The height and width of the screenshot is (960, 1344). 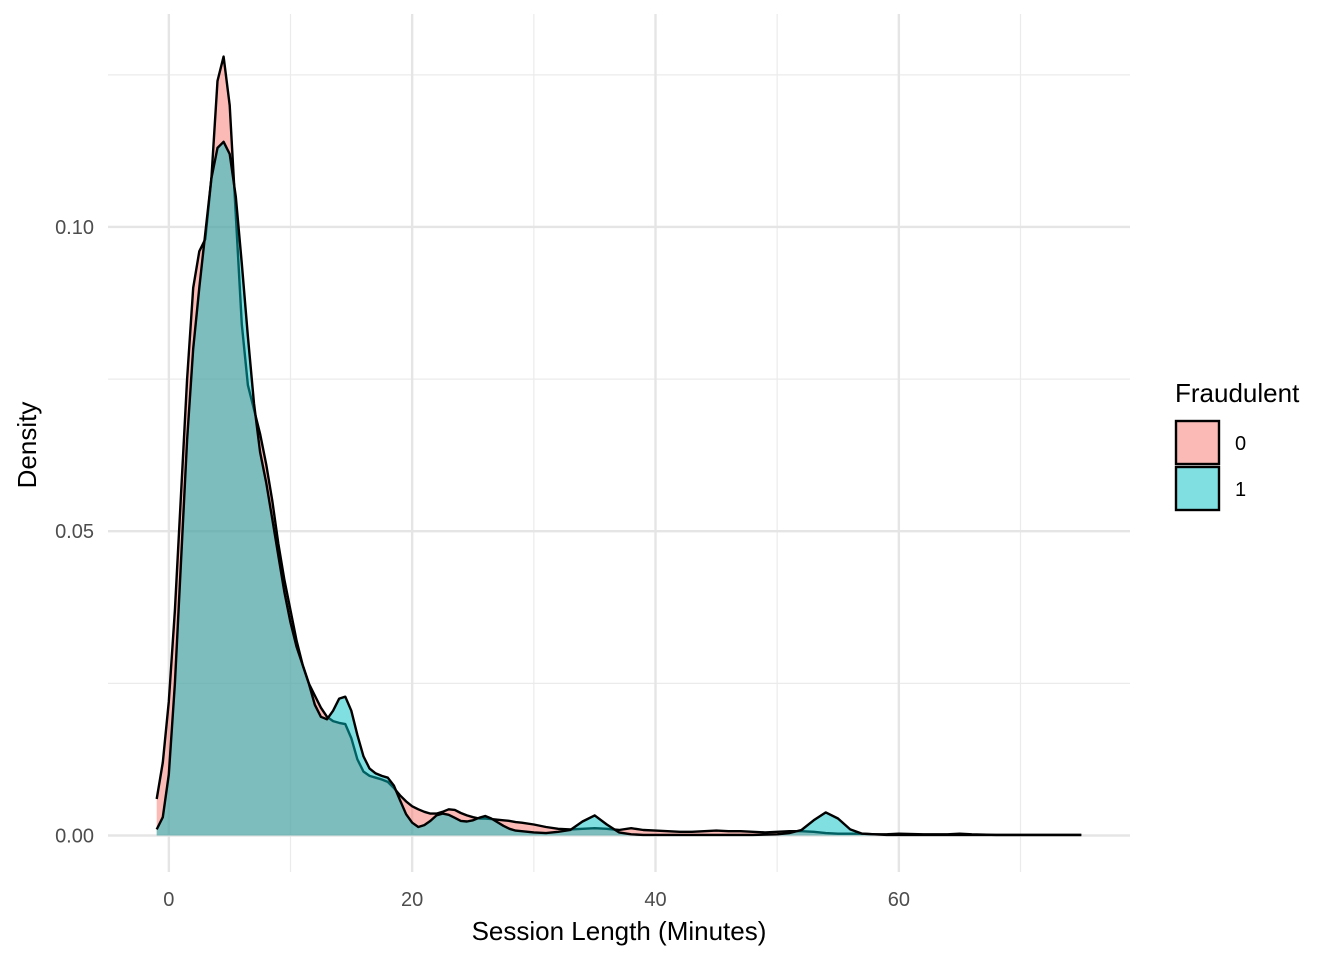 What do you see at coordinates (74, 228) in the screenshot?
I see `y-tick-label: 0.10` at bounding box center [74, 228].